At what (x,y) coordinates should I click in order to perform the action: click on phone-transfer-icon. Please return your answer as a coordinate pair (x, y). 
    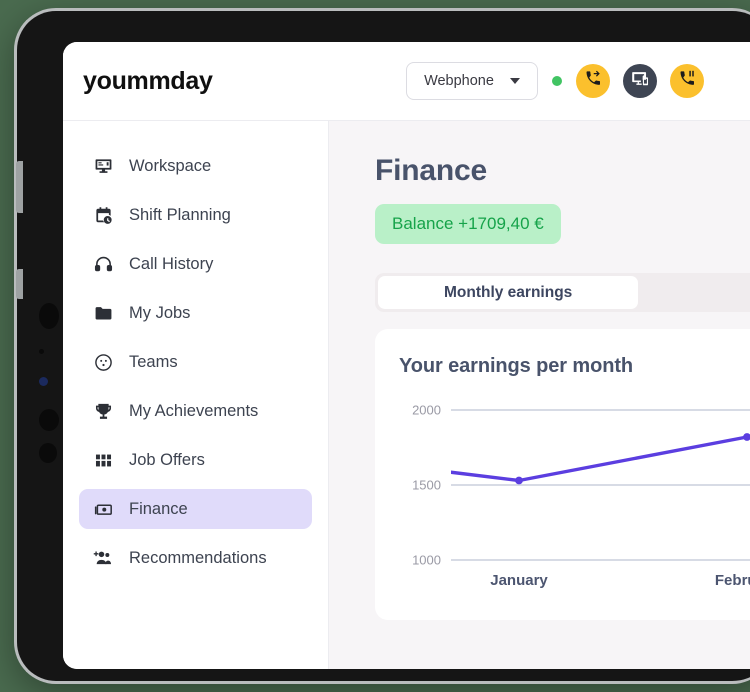
    Looking at the image, I should click on (593, 81).